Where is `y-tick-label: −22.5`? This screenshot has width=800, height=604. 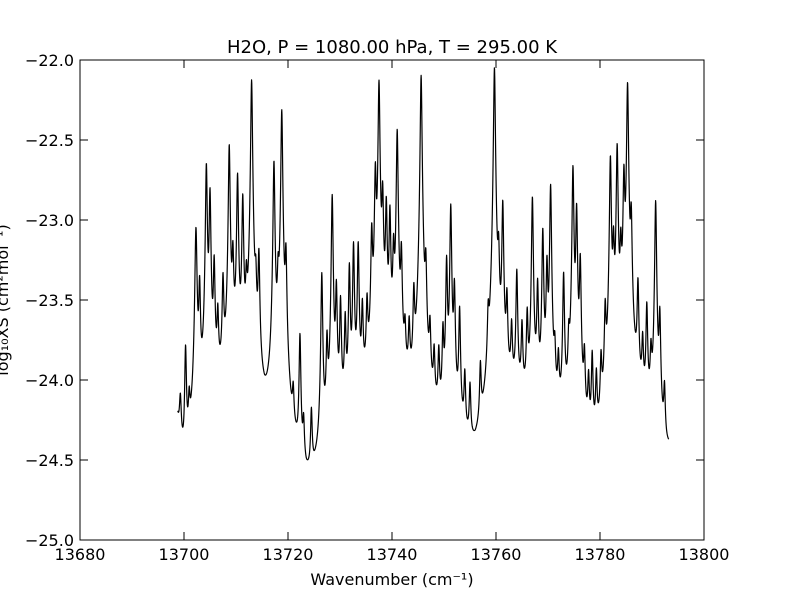 y-tick-label: −22.5 is located at coordinates (49, 140).